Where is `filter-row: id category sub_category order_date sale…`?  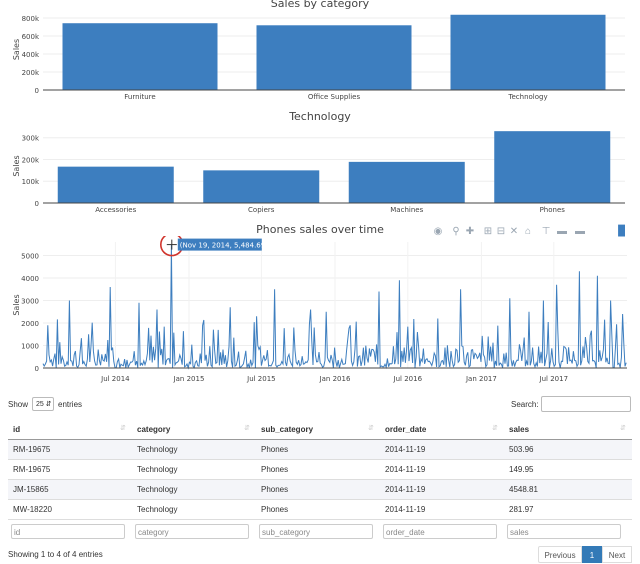
filter-row: id category sub_category order_date sale… is located at coordinates (320, 531).